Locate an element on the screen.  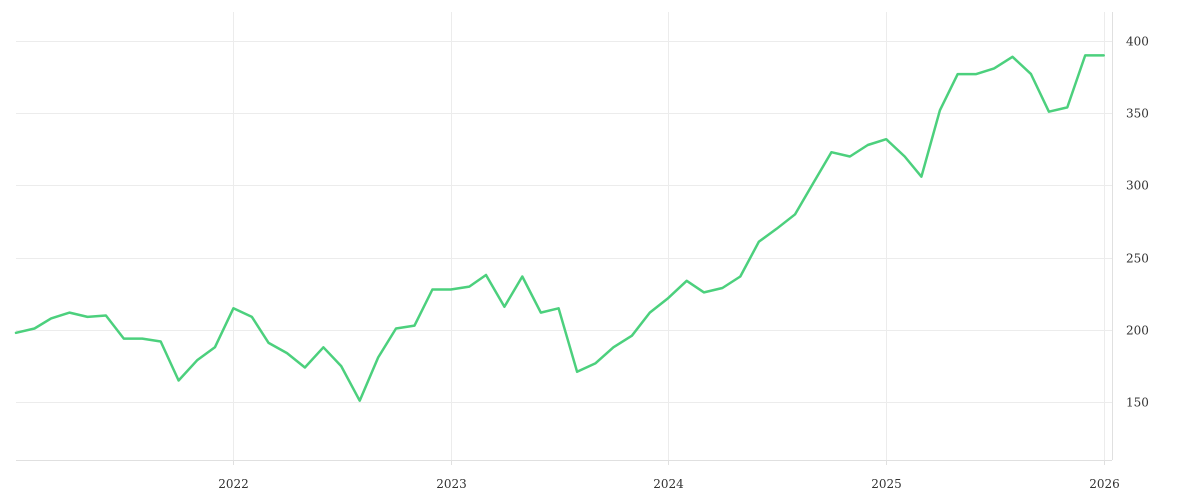
x-tick-label: 2022 is located at coordinates (233, 484).